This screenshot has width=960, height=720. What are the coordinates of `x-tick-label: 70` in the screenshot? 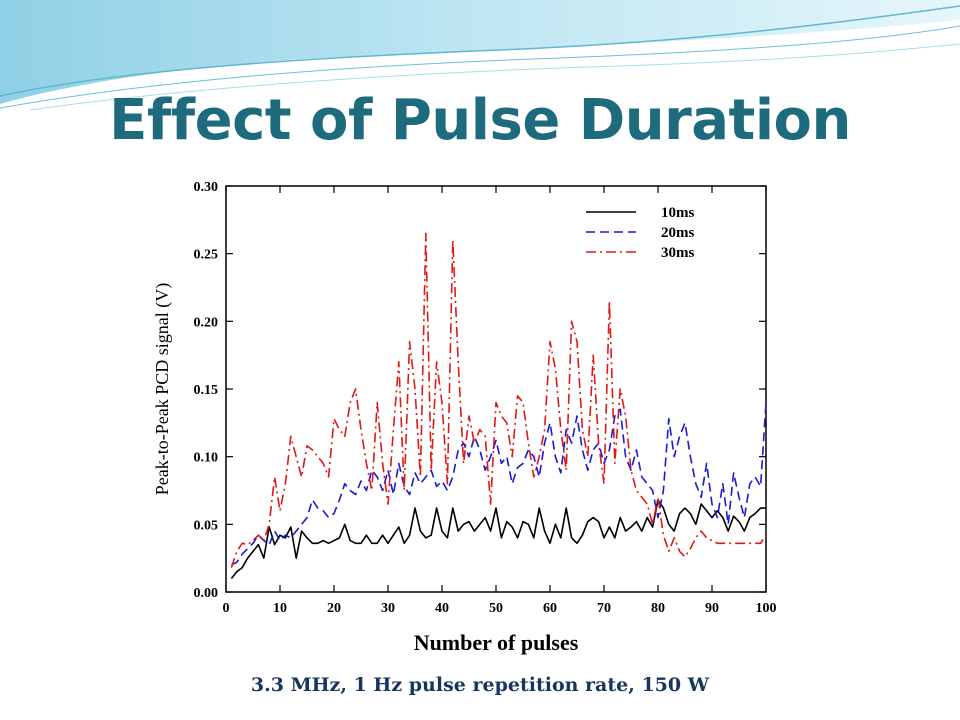 It's located at (604, 608).